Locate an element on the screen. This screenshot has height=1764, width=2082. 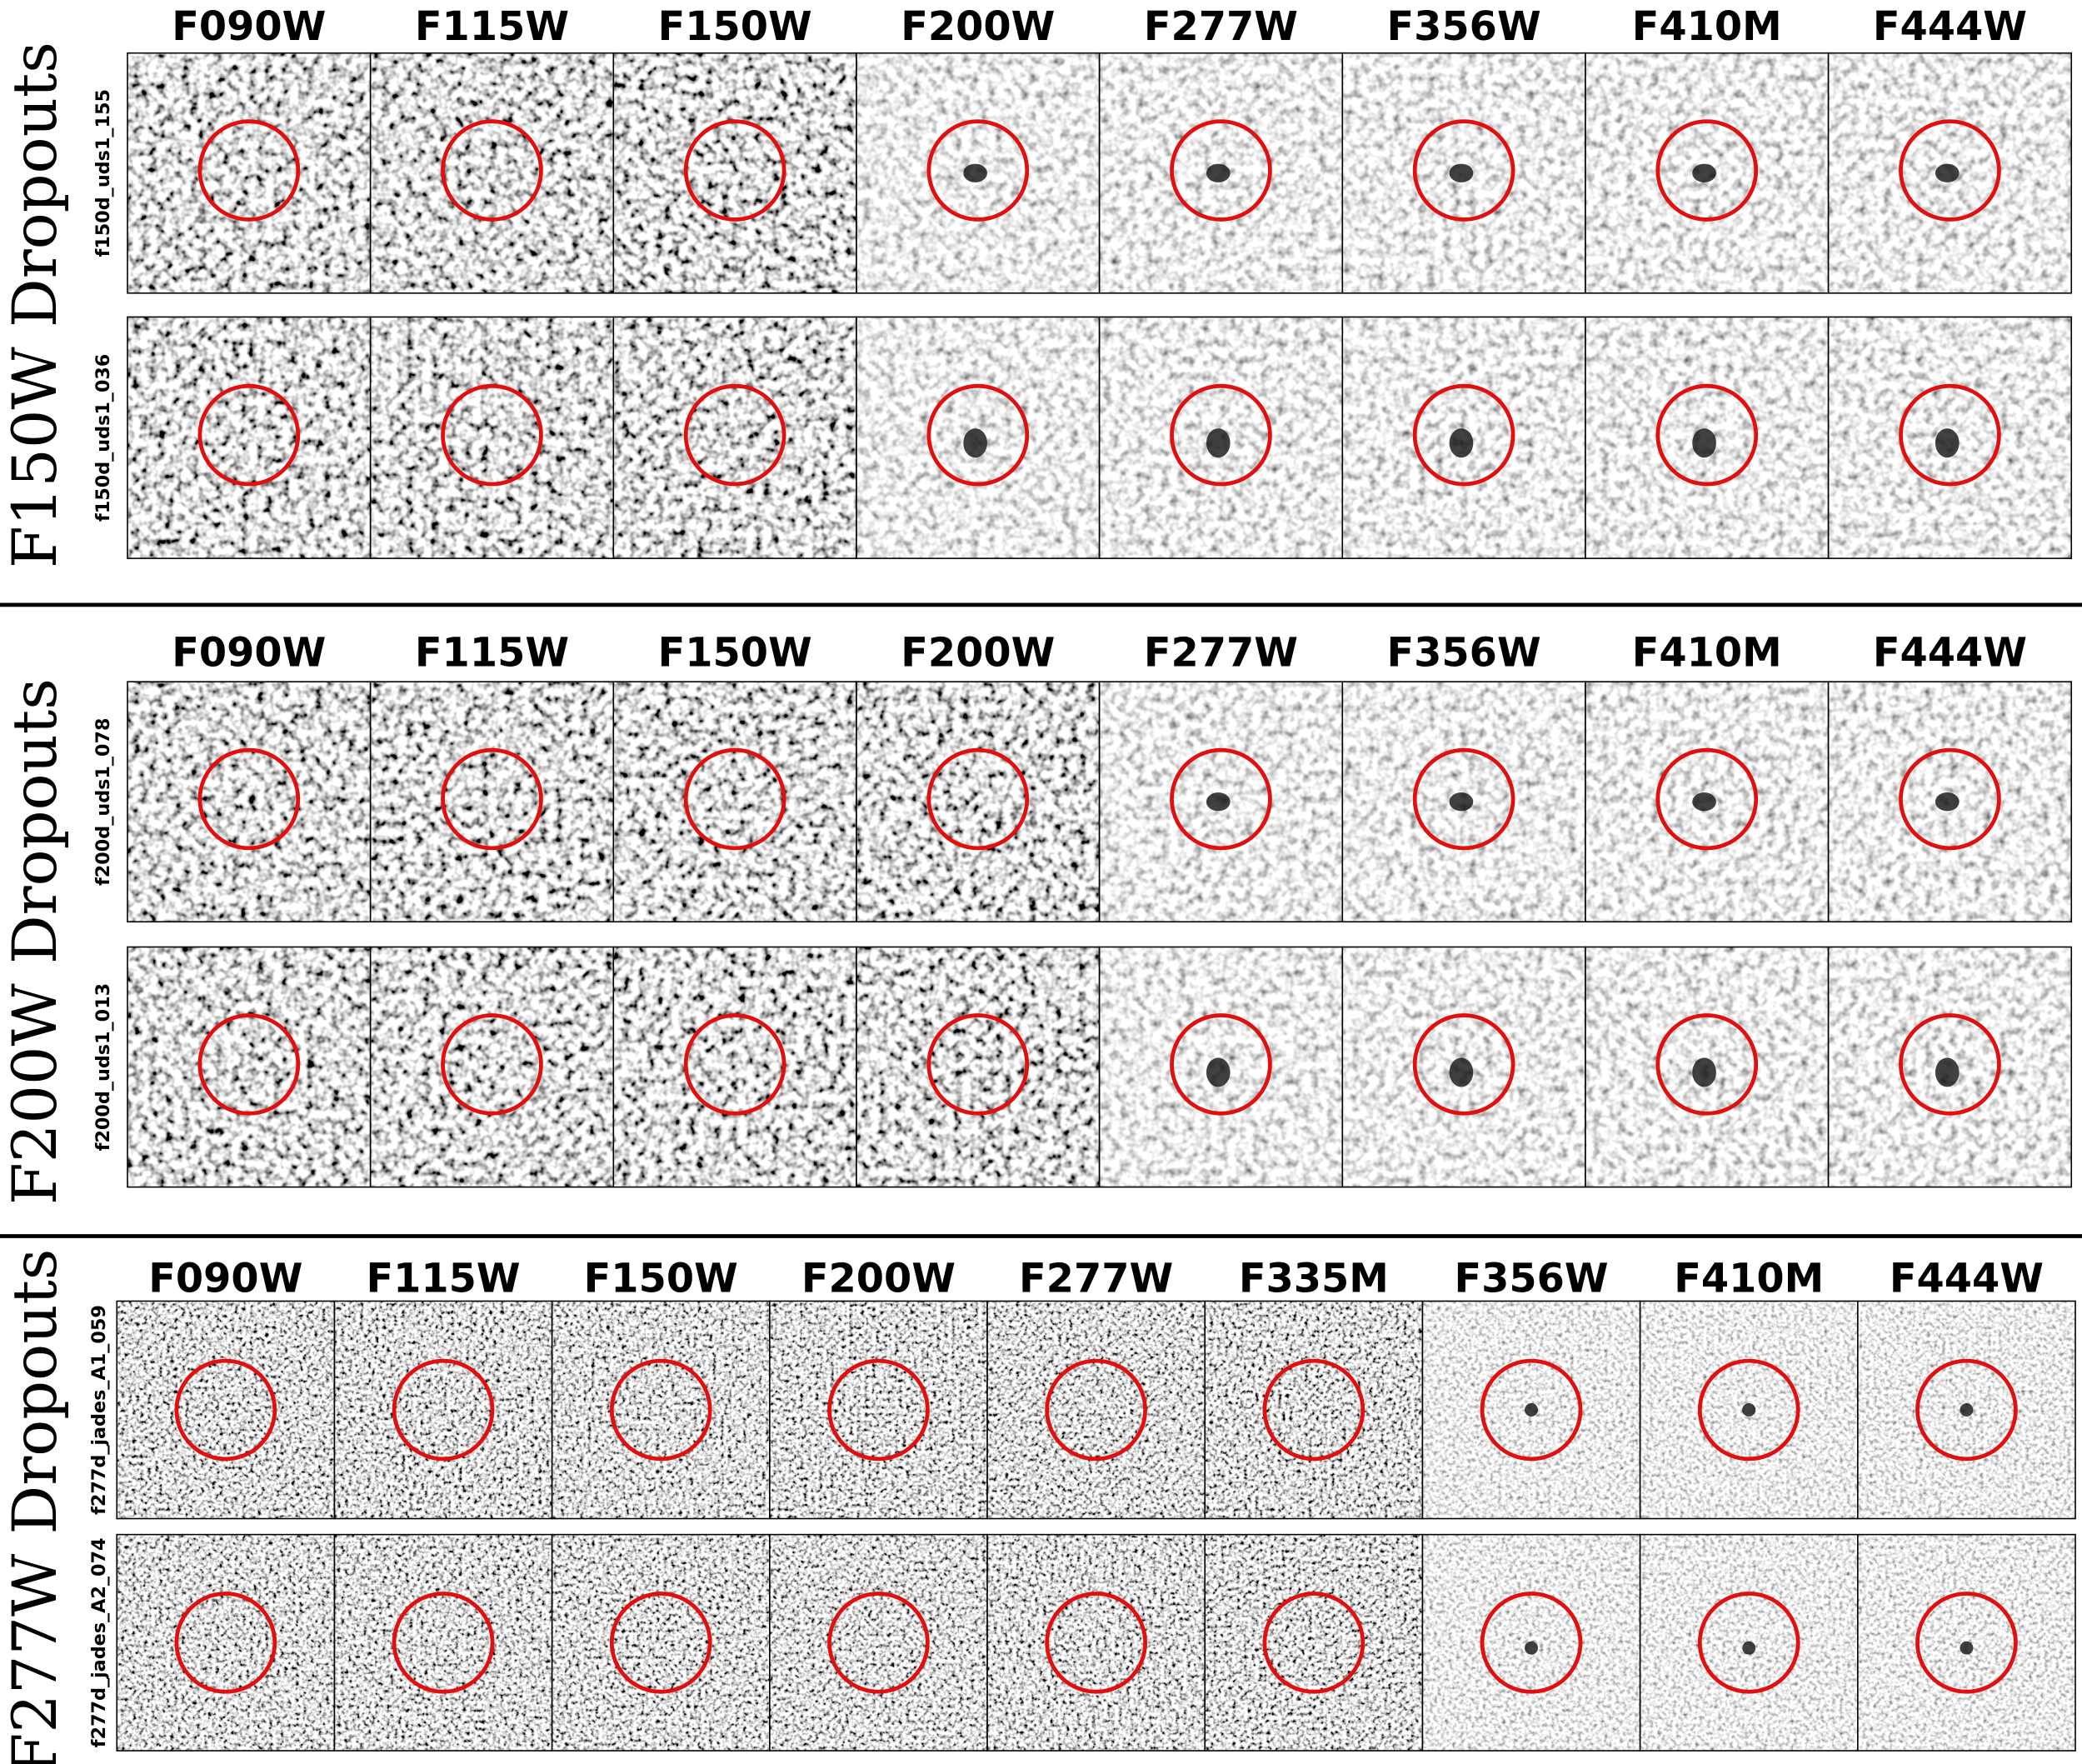
filter-header: F150W is located at coordinates (735, 653).